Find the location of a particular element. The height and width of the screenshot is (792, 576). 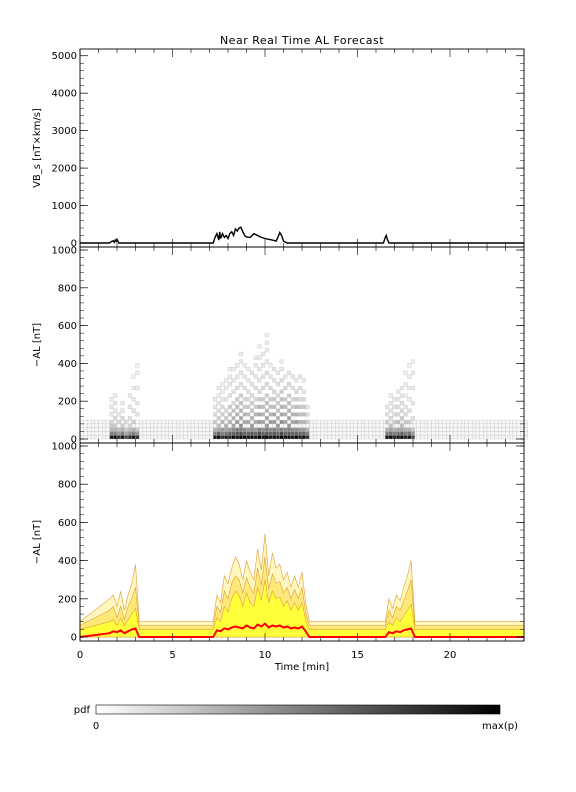

pdf-colorbar: pdf 0 max(p) is located at coordinates (296, 718).